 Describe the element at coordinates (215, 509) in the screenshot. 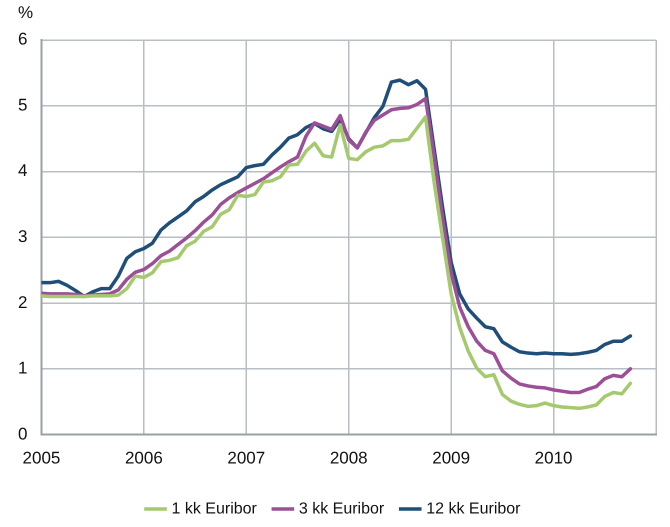

I see `legend-label: 1 kk Euribor` at that location.